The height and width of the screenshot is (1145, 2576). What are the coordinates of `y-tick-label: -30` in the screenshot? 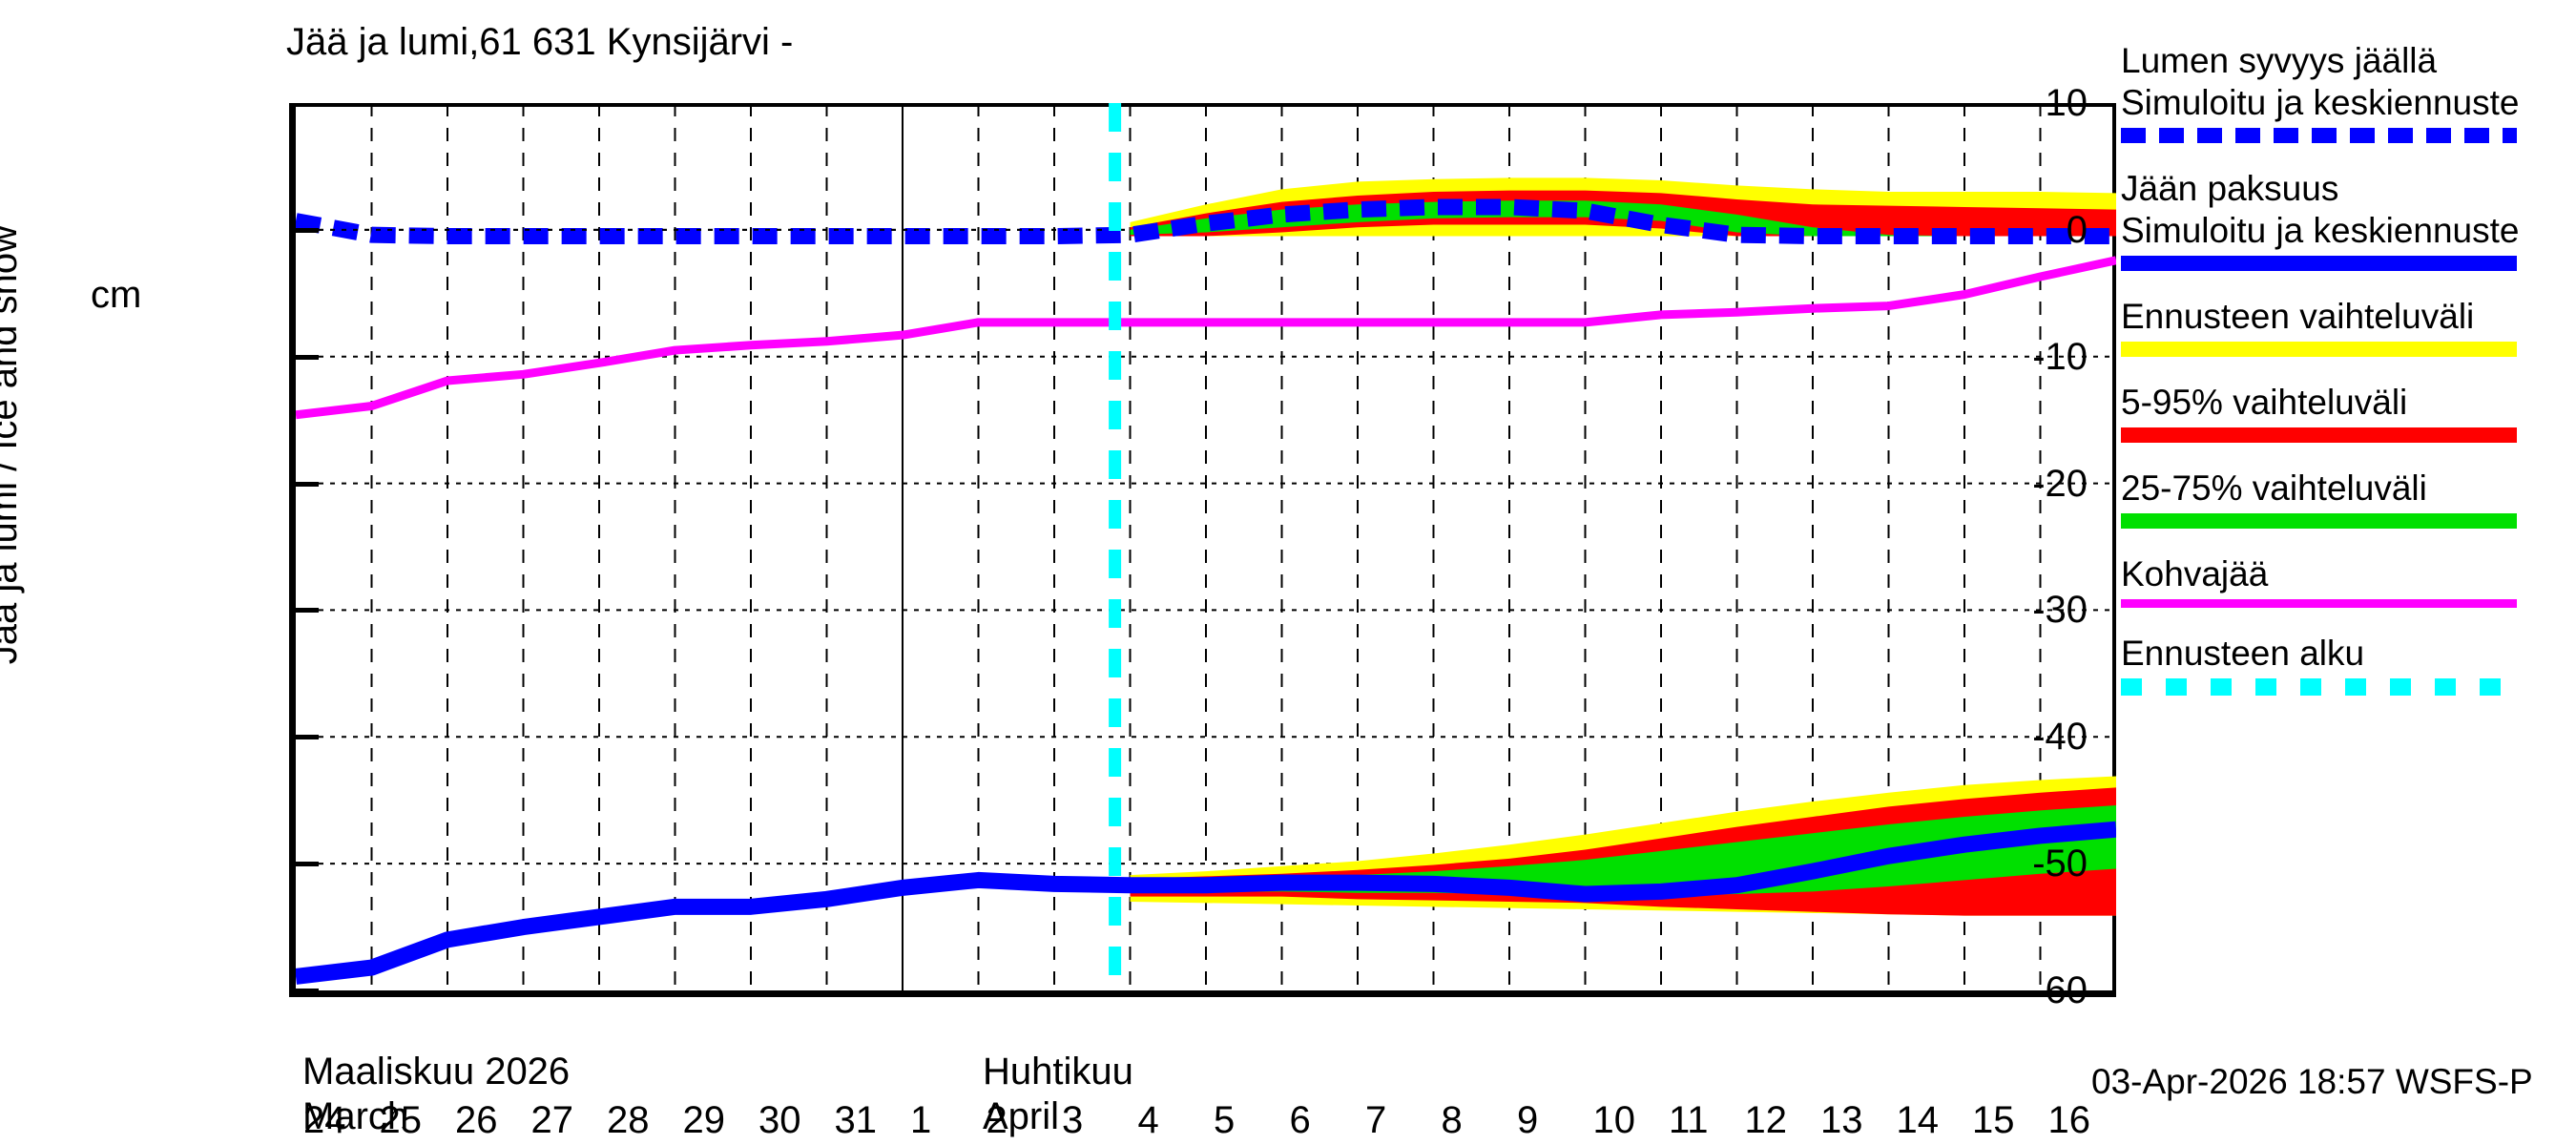 It's located at (2060, 611).